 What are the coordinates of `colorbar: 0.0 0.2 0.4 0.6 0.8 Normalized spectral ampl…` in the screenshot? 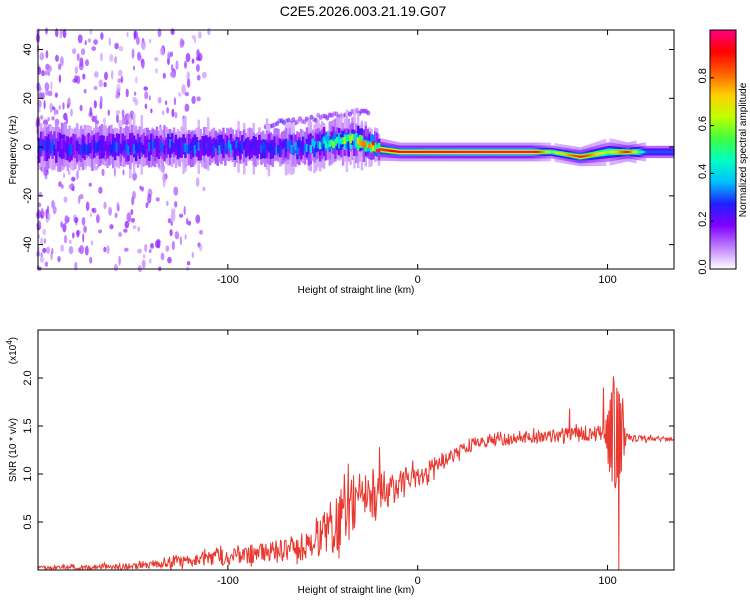 It's located at (723, 152).